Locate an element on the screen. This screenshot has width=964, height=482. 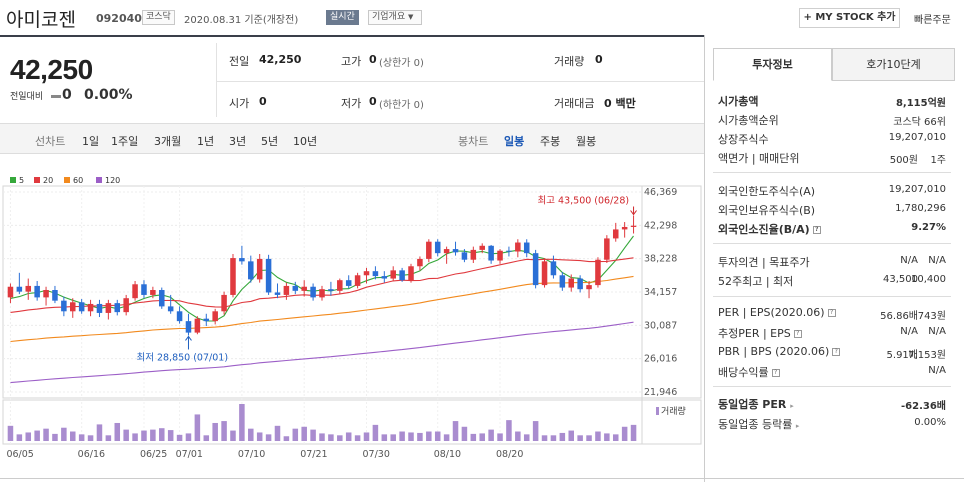
est-per-label: 추정PER | EPS is located at coordinates (754, 333).